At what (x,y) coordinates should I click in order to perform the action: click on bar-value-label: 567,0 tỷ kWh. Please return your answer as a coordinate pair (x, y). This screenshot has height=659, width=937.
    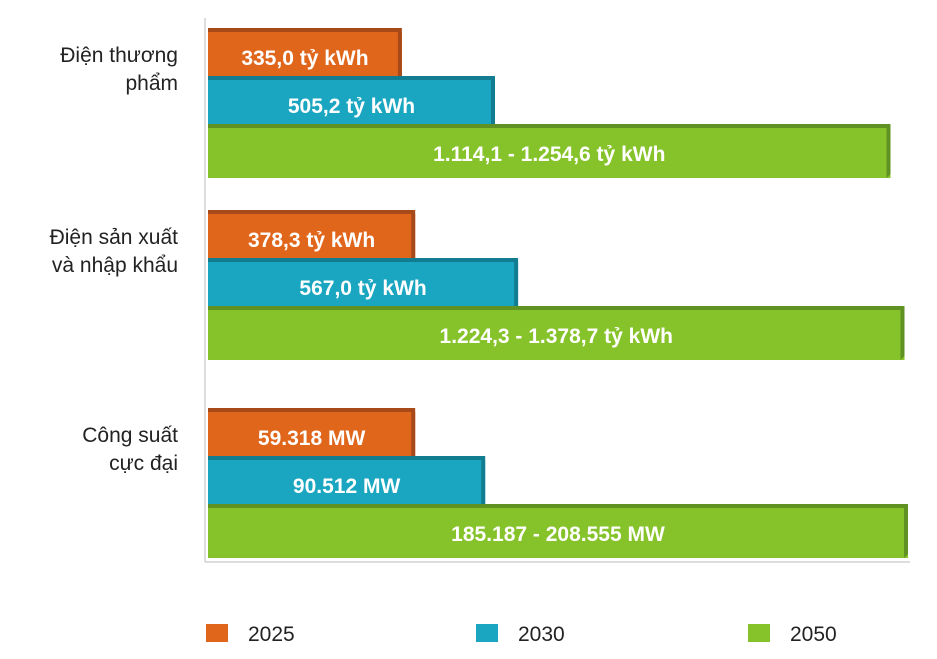
    Looking at the image, I should click on (362, 288).